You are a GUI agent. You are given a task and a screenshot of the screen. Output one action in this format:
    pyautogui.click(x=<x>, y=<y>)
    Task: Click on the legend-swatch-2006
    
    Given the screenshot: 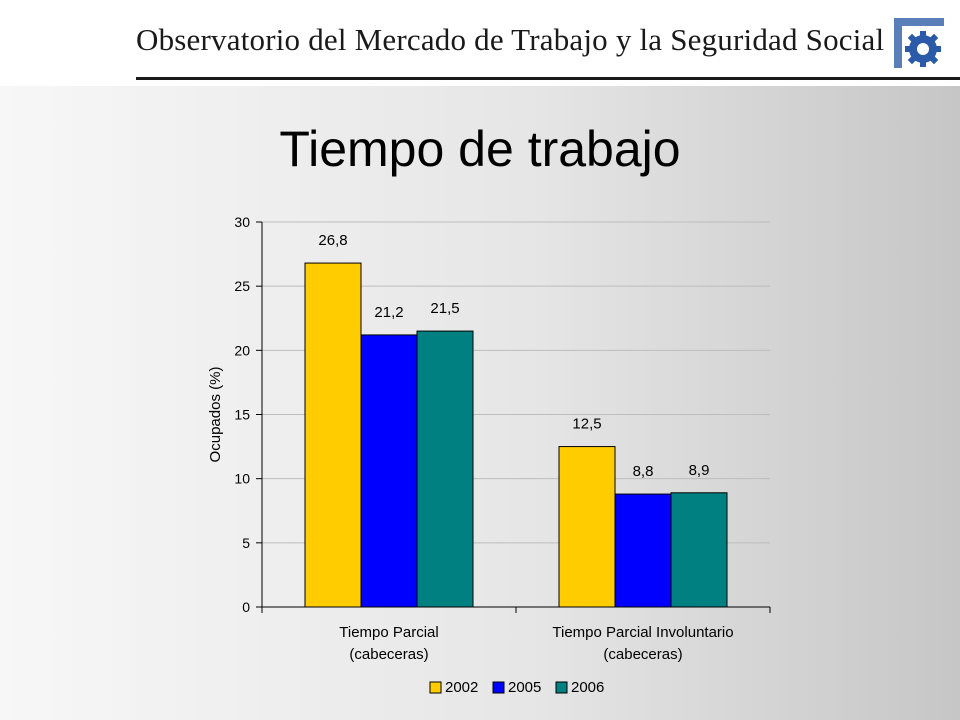 What is the action you would take?
    pyautogui.click(x=561, y=687)
    